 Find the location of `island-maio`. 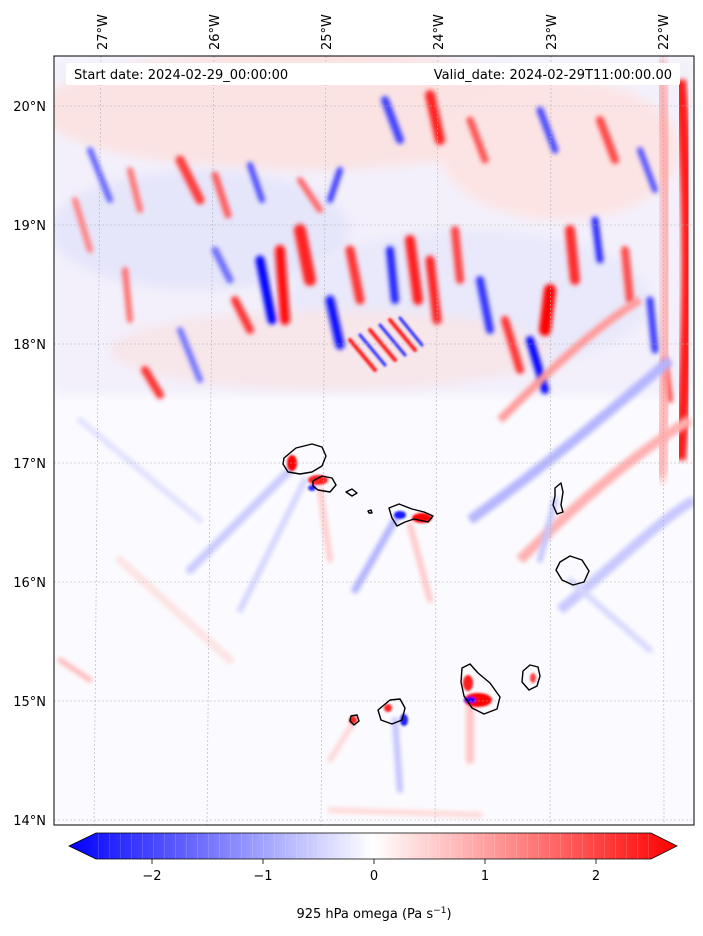

island-maio is located at coordinates (531, 677).